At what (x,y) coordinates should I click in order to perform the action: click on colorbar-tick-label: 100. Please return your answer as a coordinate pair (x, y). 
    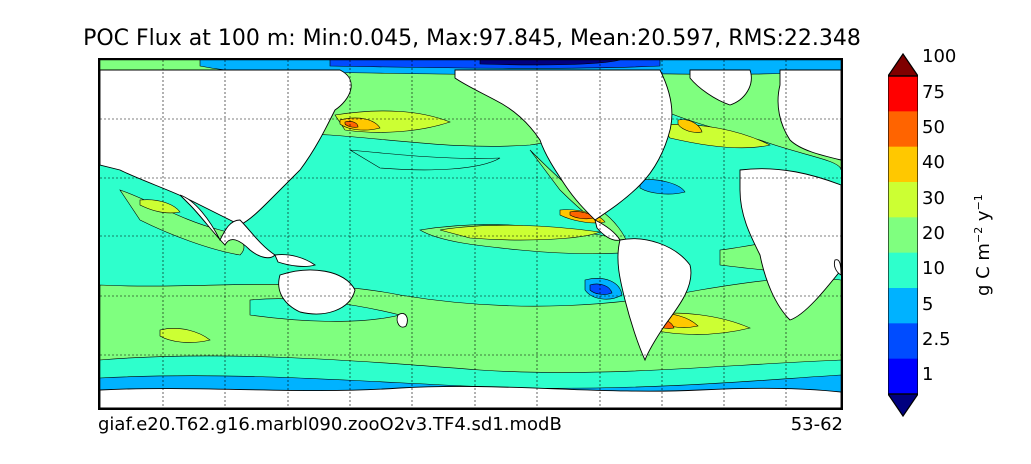
    Looking at the image, I should click on (939, 57).